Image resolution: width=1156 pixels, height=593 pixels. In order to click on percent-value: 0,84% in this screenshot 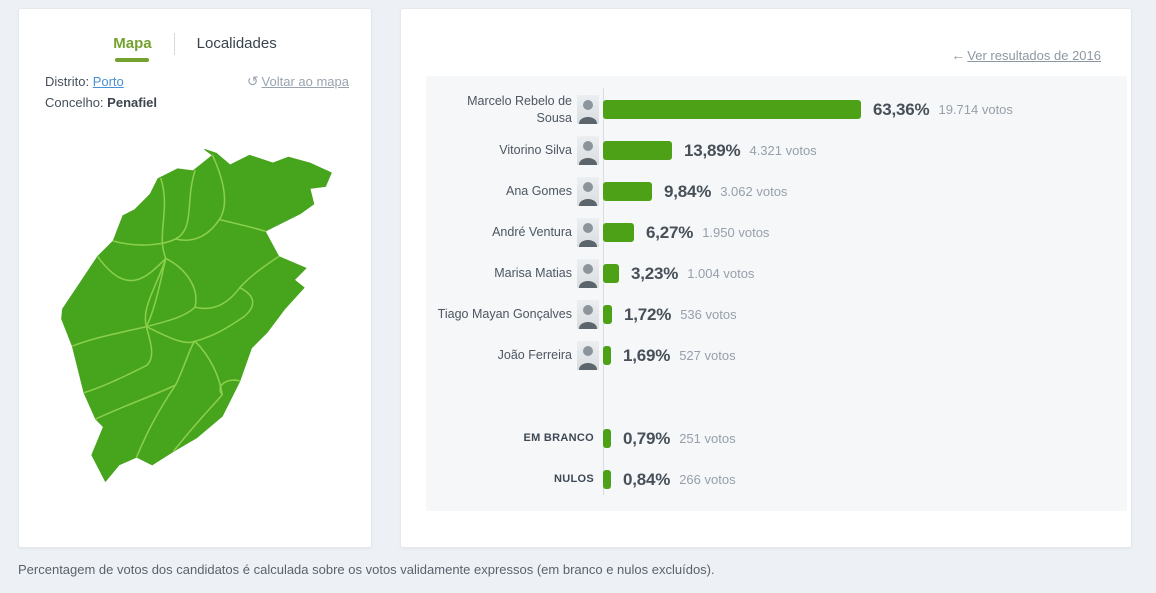, I will do `click(647, 479)`.